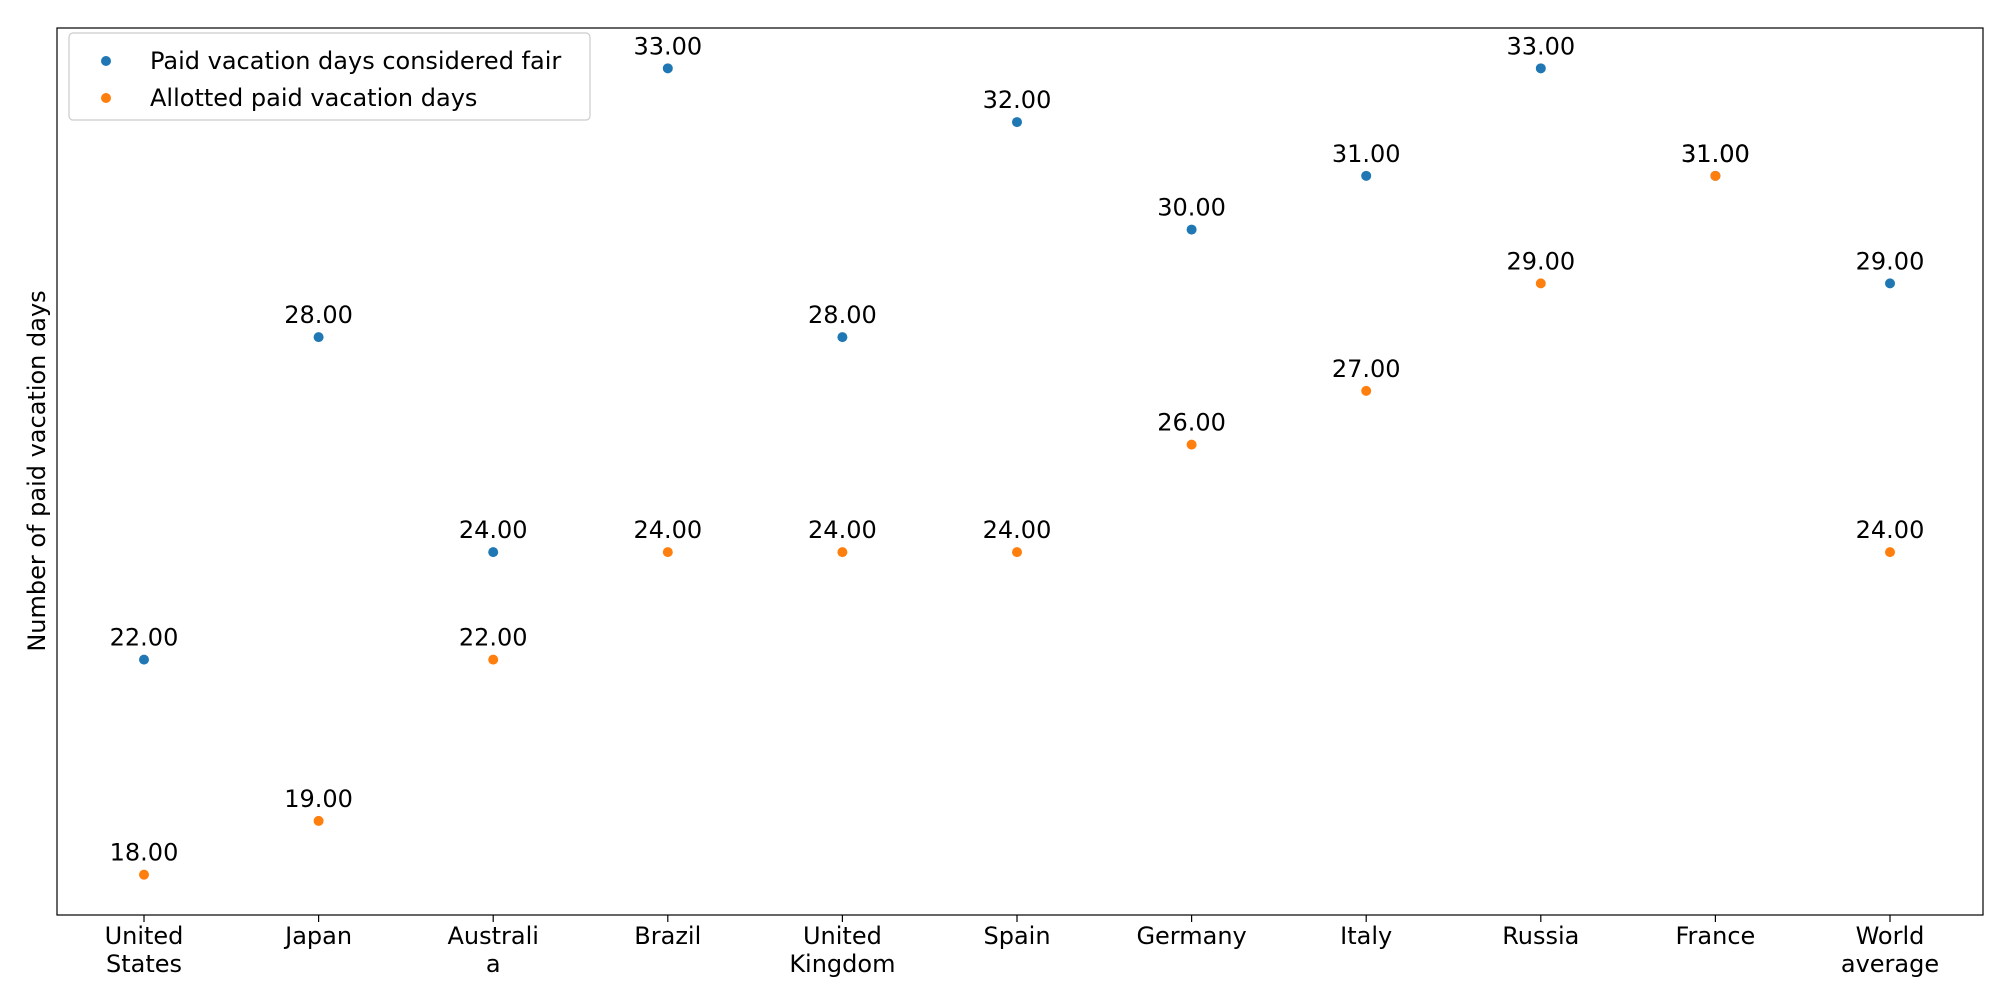 The height and width of the screenshot is (1000, 2000). I want to click on x-tick-label: World average, so click(1890, 950).